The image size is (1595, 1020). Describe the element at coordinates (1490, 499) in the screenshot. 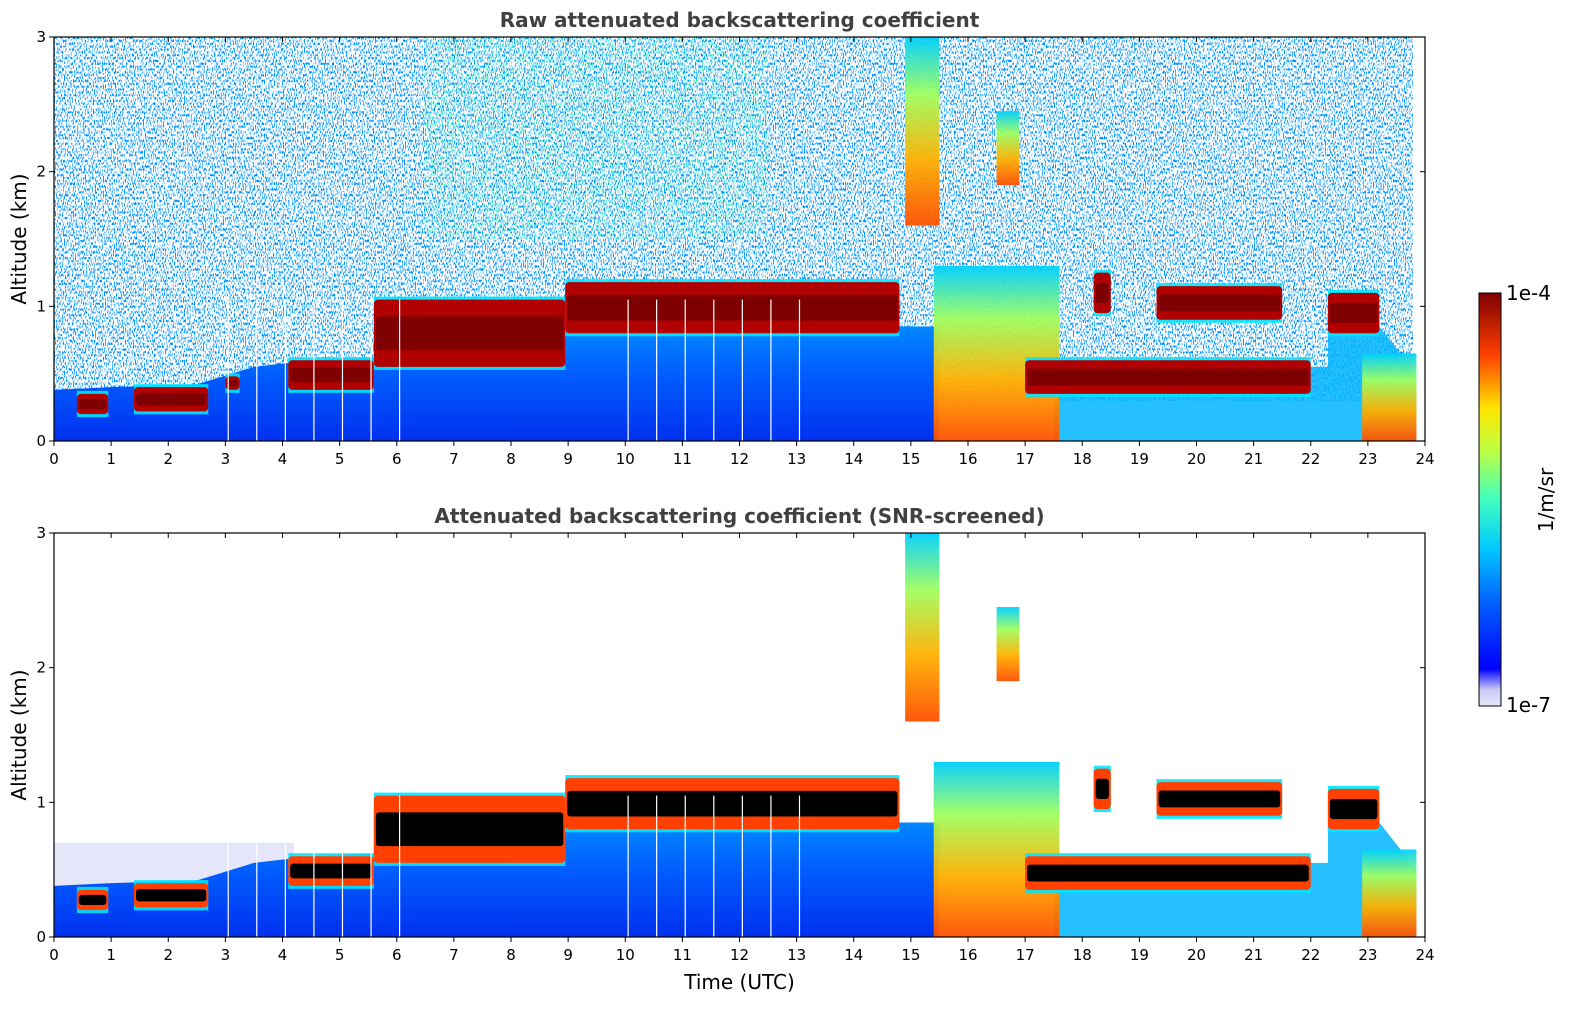

I see `colorbar-gradient` at that location.